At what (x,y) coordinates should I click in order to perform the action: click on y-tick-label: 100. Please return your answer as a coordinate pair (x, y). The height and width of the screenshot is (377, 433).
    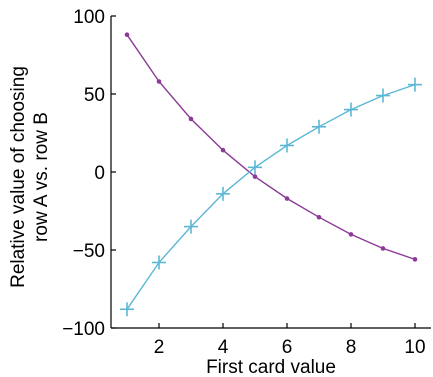
    Looking at the image, I should click on (89, 17).